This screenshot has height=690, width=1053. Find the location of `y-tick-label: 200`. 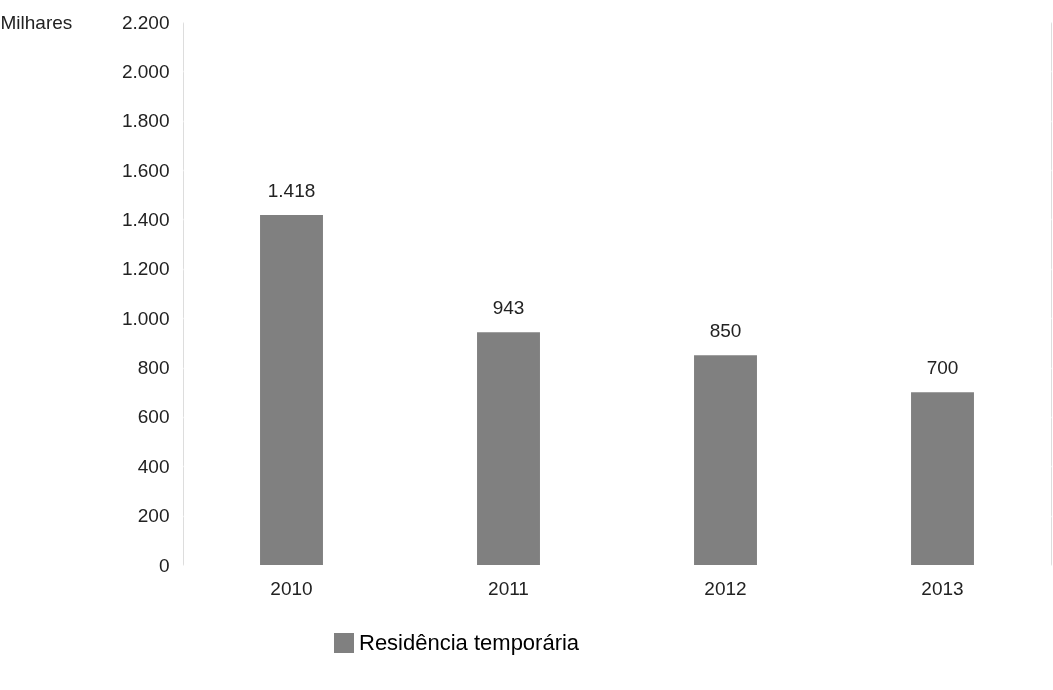

y-tick-label: 200 is located at coordinates (153, 516).